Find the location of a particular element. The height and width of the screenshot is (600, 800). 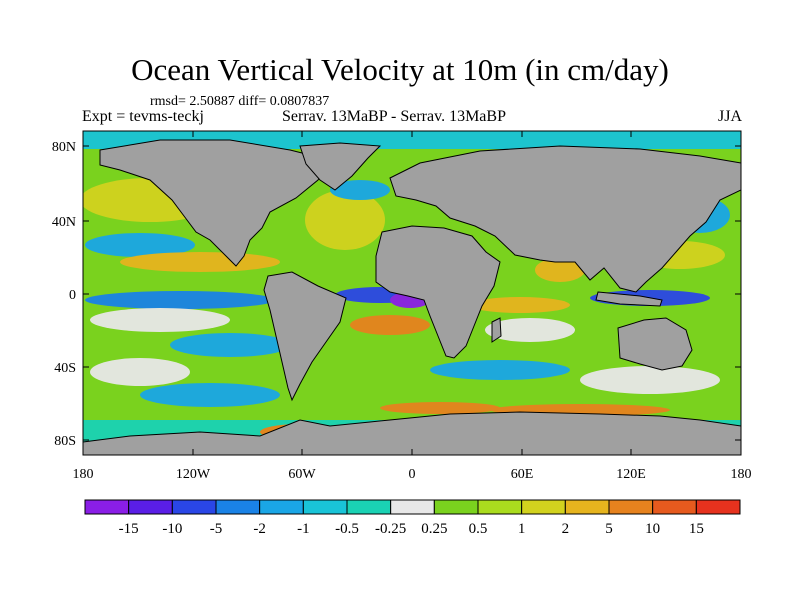

season-label: JJA is located at coordinates (729, 116).